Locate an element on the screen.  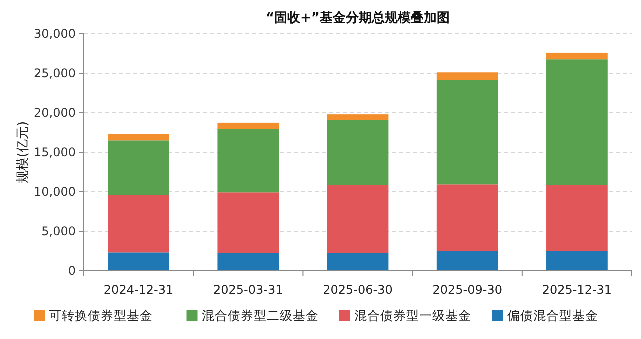
y-axis-title: 规模(亿元) is located at coordinates (23, 152).